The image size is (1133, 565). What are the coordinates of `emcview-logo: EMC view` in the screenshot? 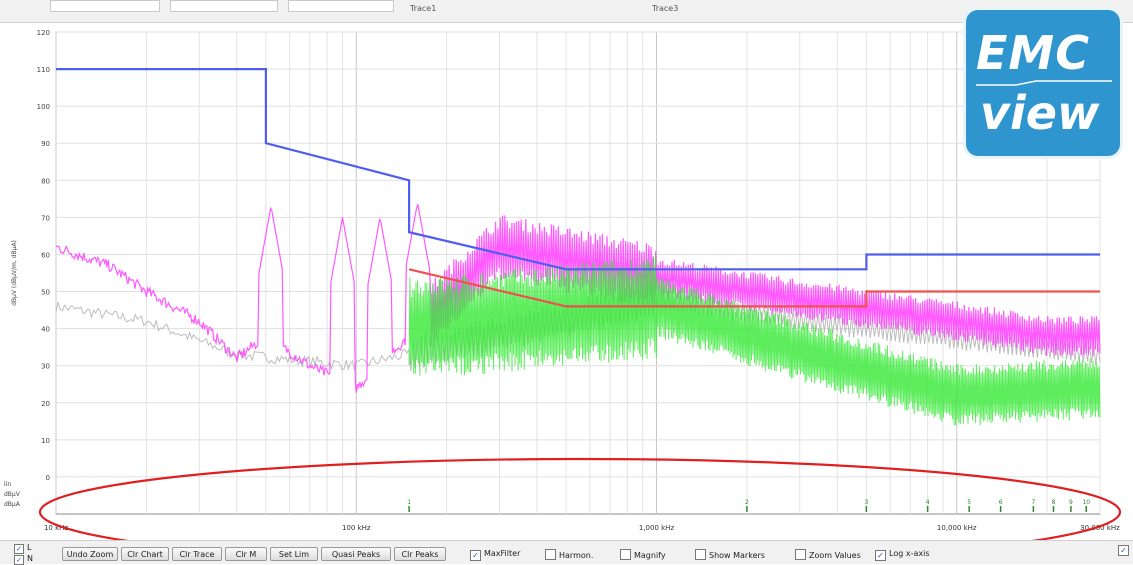 It's located at (1043, 83).